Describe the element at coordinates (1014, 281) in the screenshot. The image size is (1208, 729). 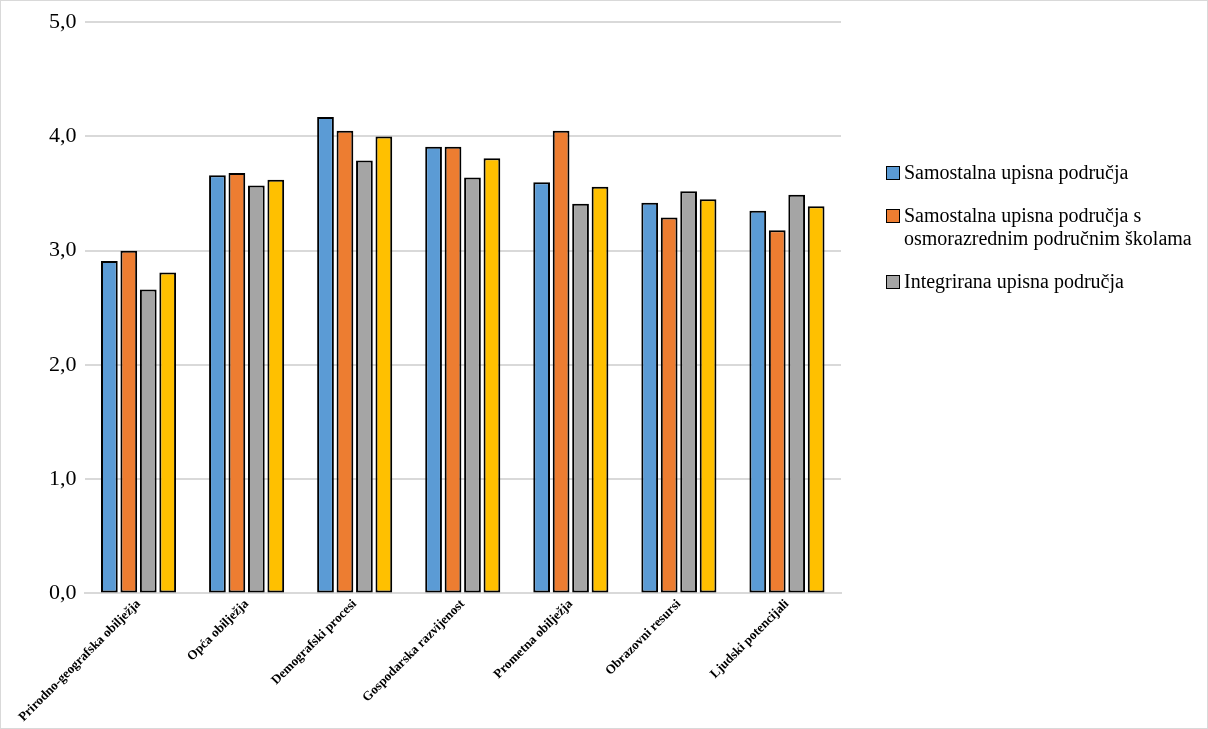
I see `legend-label: Integrirana upisna područja` at that location.